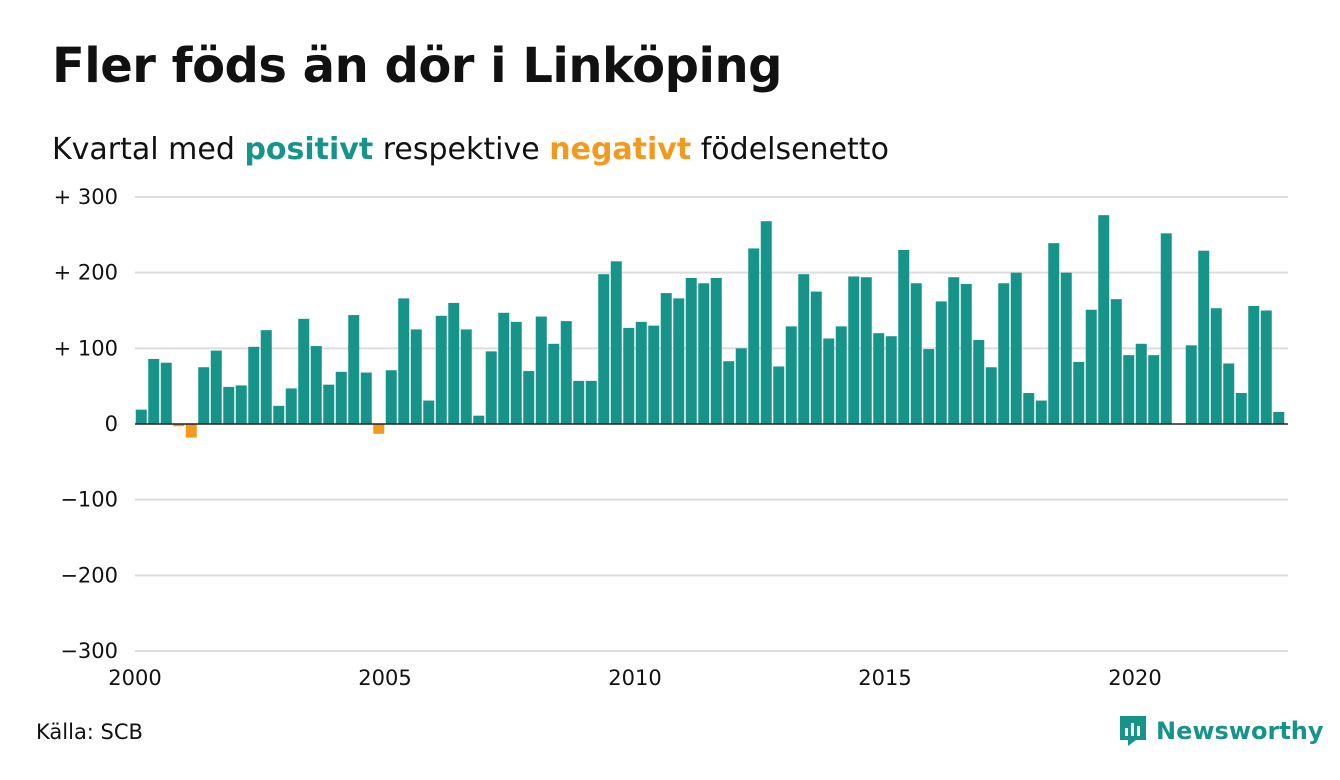  What do you see at coordinates (86, 348) in the screenshot?
I see `y-tick-label: + 100` at bounding box center [86, 348].